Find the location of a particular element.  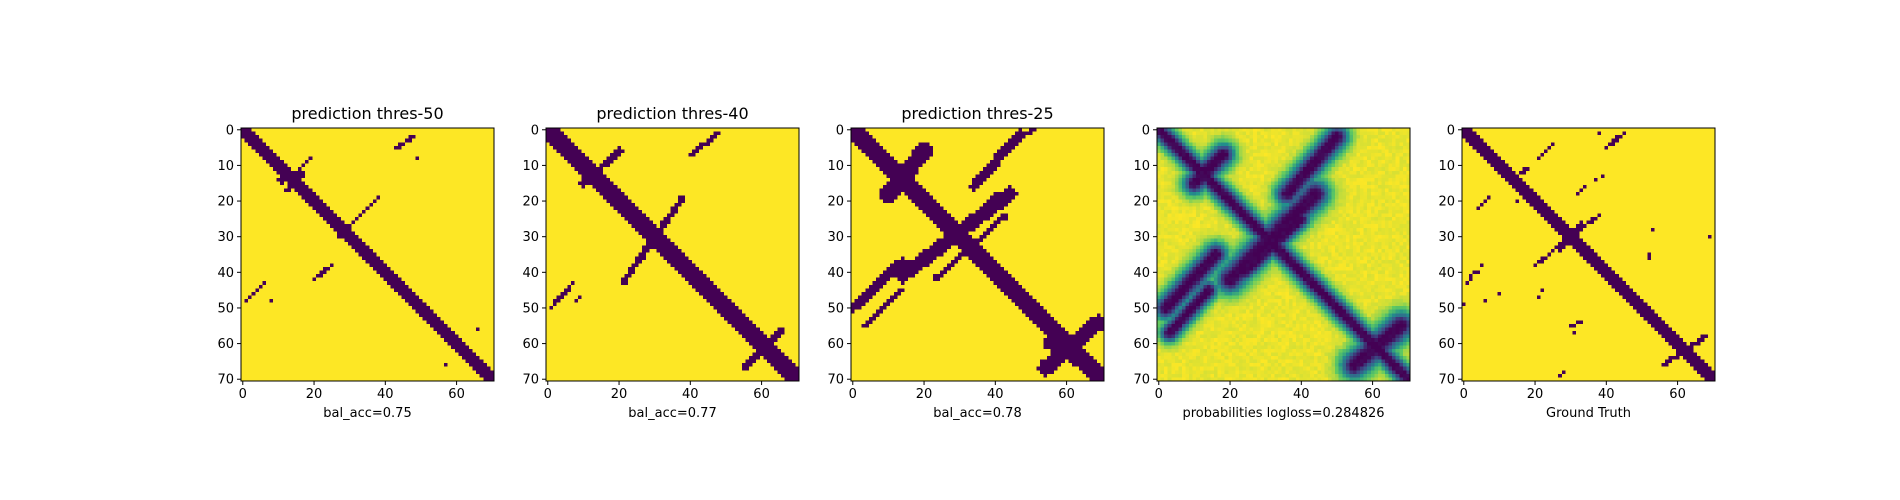

x-axis-label: bal_acc=0.78 is located at coordinates (977, 413).